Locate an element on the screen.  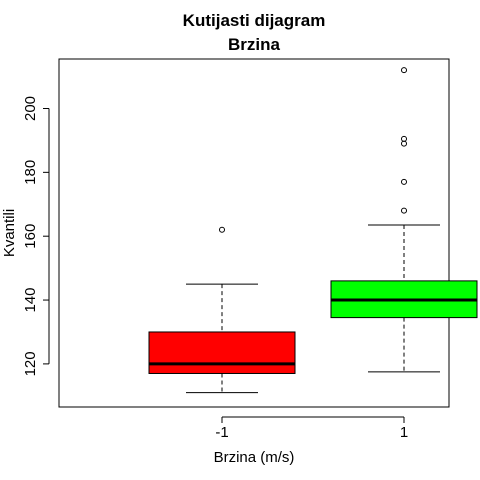
x-axis-label: Brzina (m/s) is located at coordinates (254, 457).